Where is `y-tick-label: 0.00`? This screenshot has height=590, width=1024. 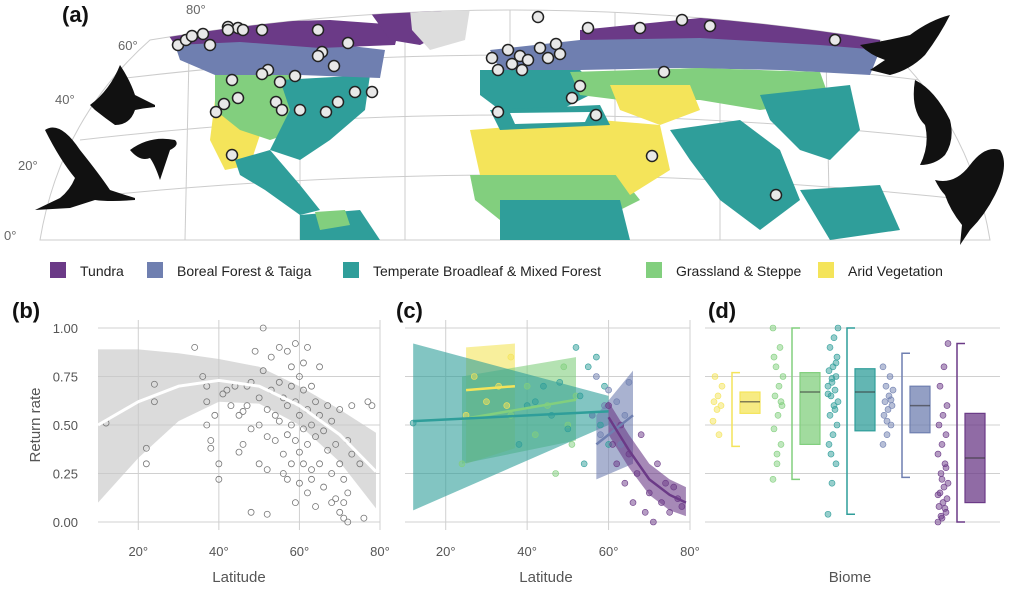 y-tick-label: 0.00 is located at coordinates (65, 522).